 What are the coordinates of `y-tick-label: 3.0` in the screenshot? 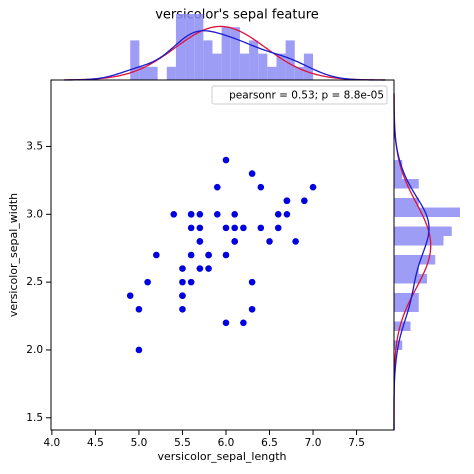 It's located at (34, 214).